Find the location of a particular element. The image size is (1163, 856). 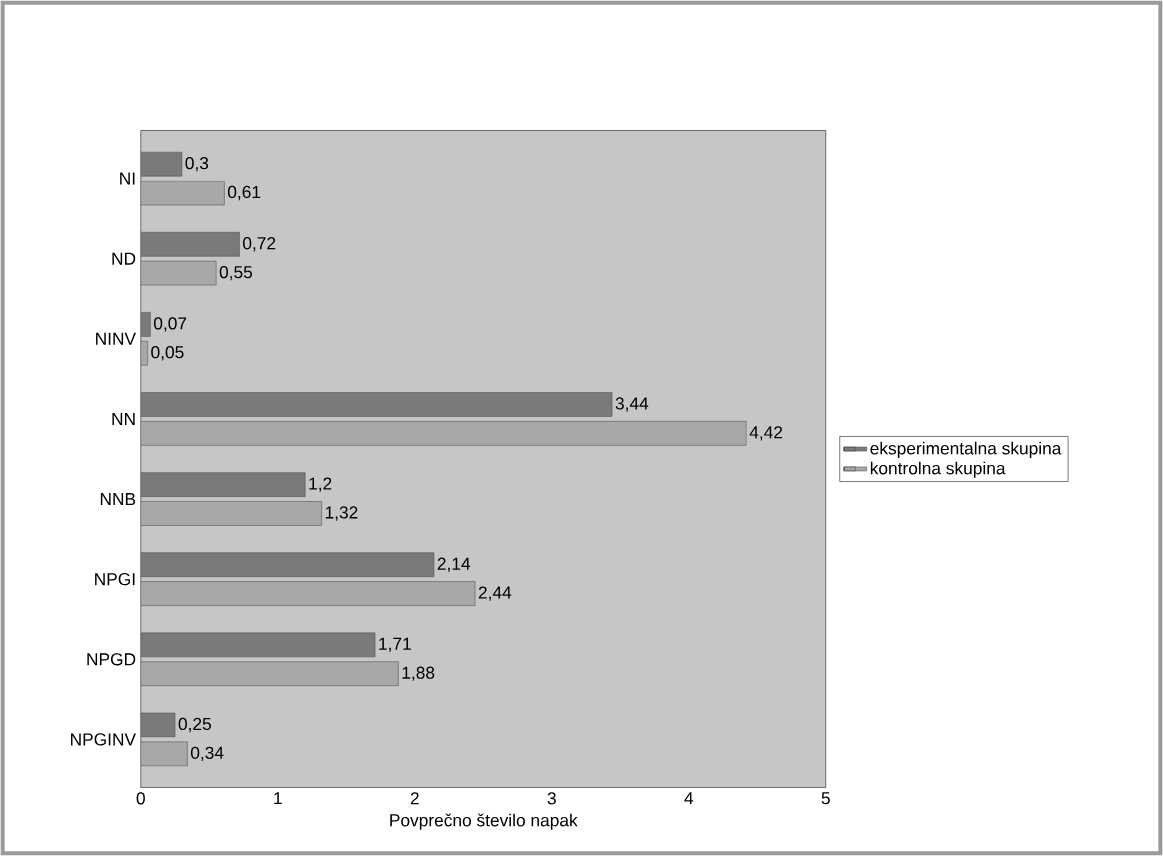

data-label: 0,25 is located at coordinates (194, 725).